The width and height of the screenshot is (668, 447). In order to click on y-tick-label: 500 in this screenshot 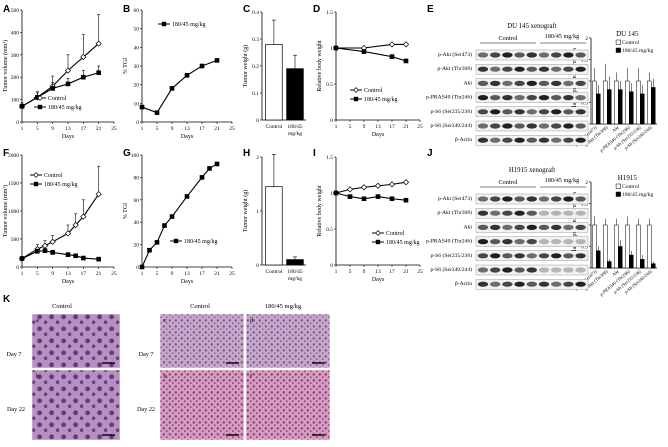, I will do `click(15, 11)`.